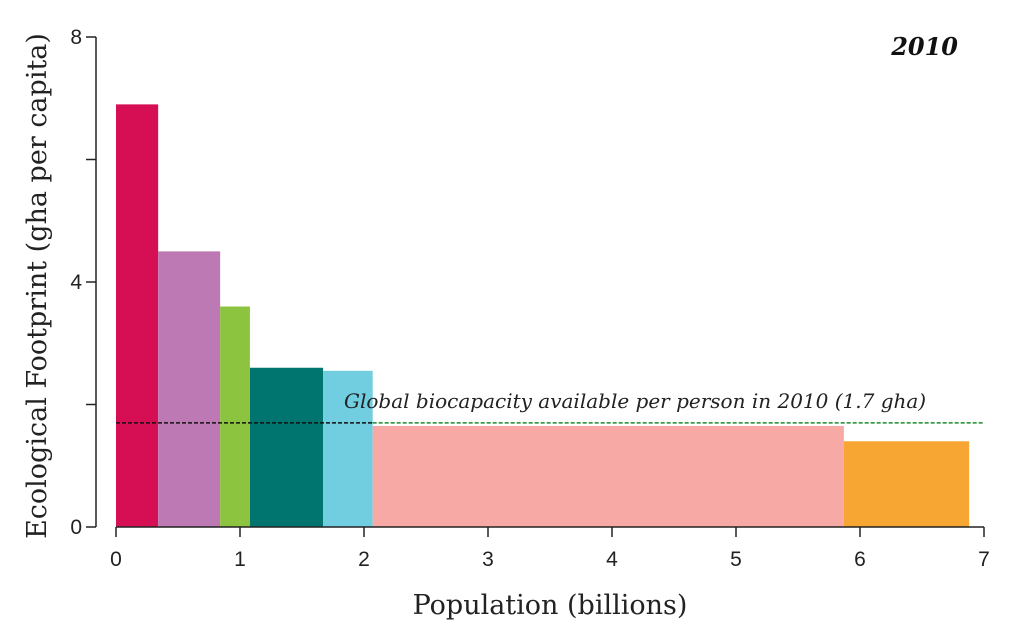 This screenshot has height=628, width=1024. Describe the element at coordinates (612, 559) in the screenshot. I see `x-tick-label: 4` at that location.